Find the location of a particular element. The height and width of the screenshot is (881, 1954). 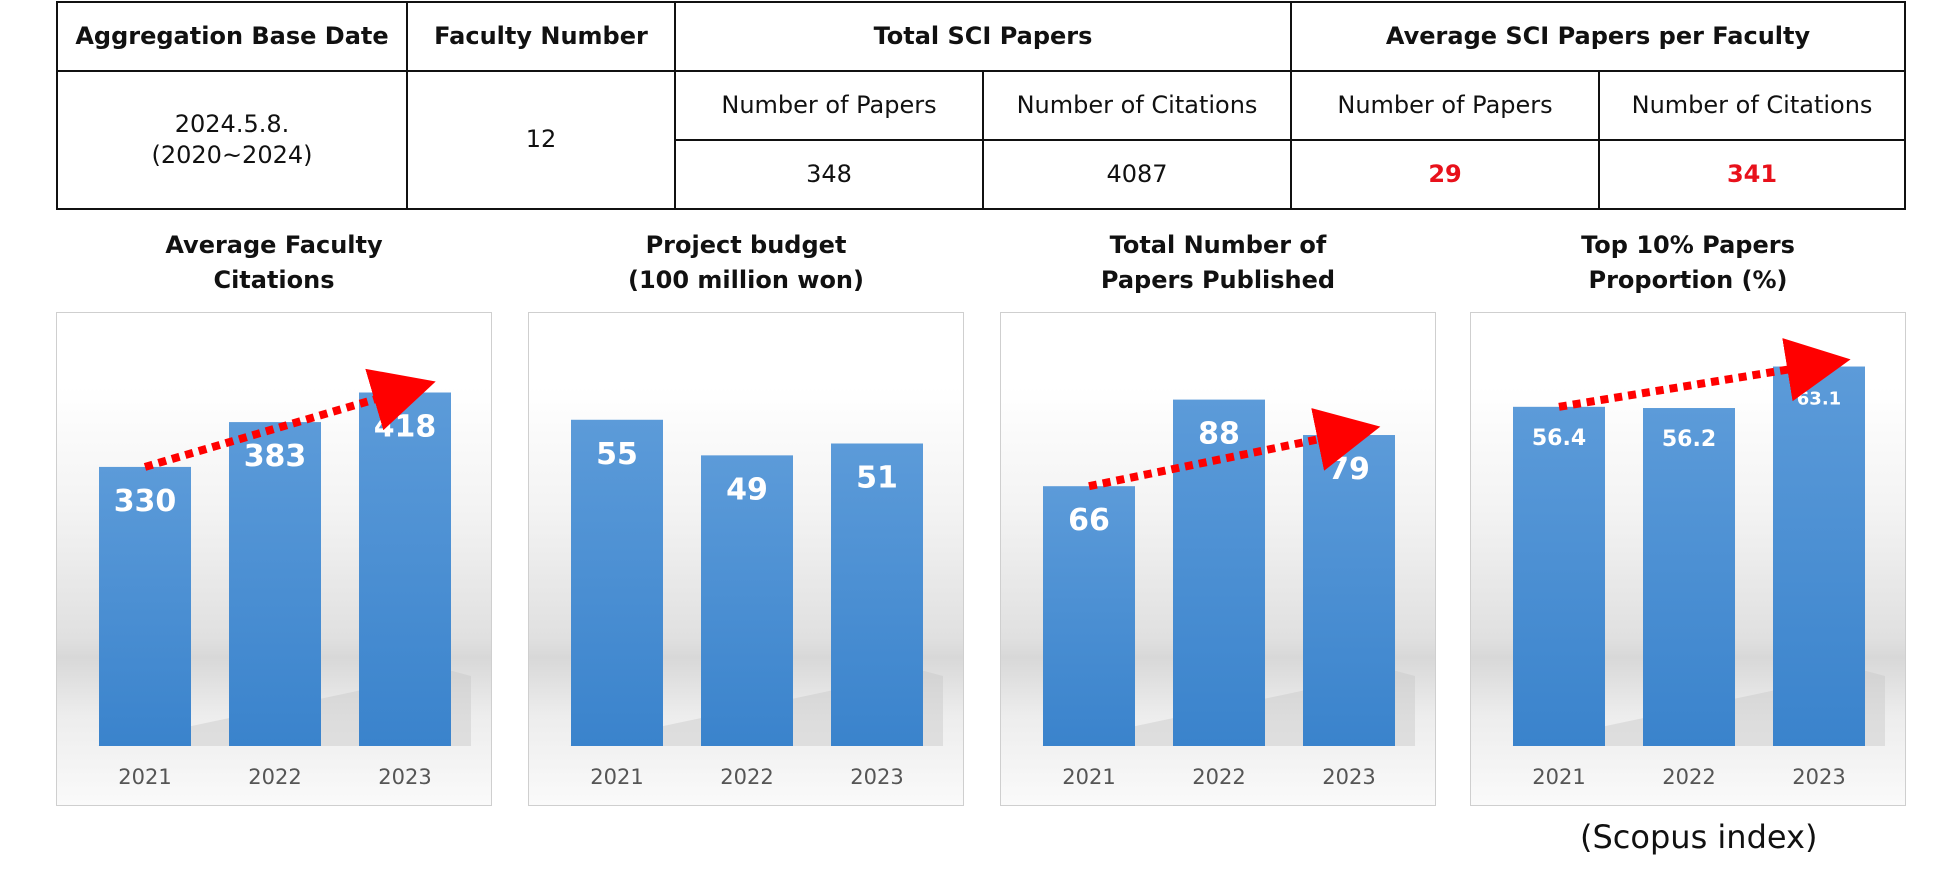

header-faculty-number: Faculty Number is located at coordinates (541, 36).